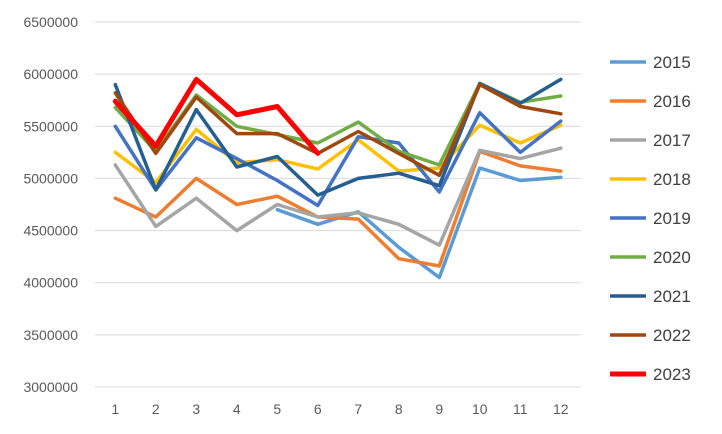 This screenshot has height=434, width=722. Describe the element at coordinates (480, 409) in the screenshot. I see `x-tick-label: 10` at that location.